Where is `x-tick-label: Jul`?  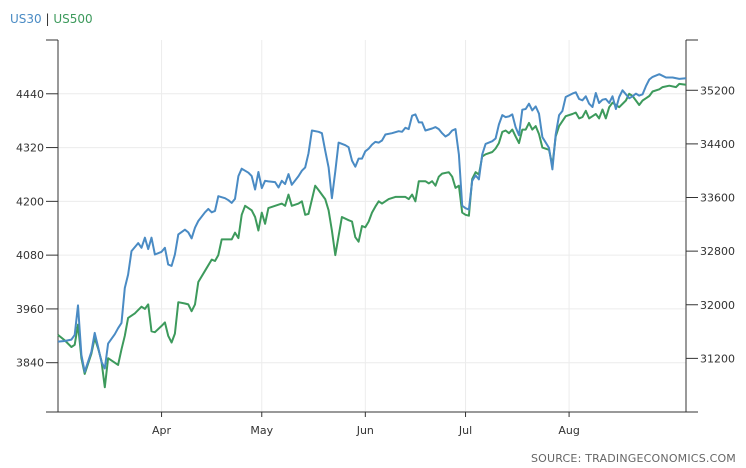
x-tick-label: Jul is located at coordinates (465, 430).